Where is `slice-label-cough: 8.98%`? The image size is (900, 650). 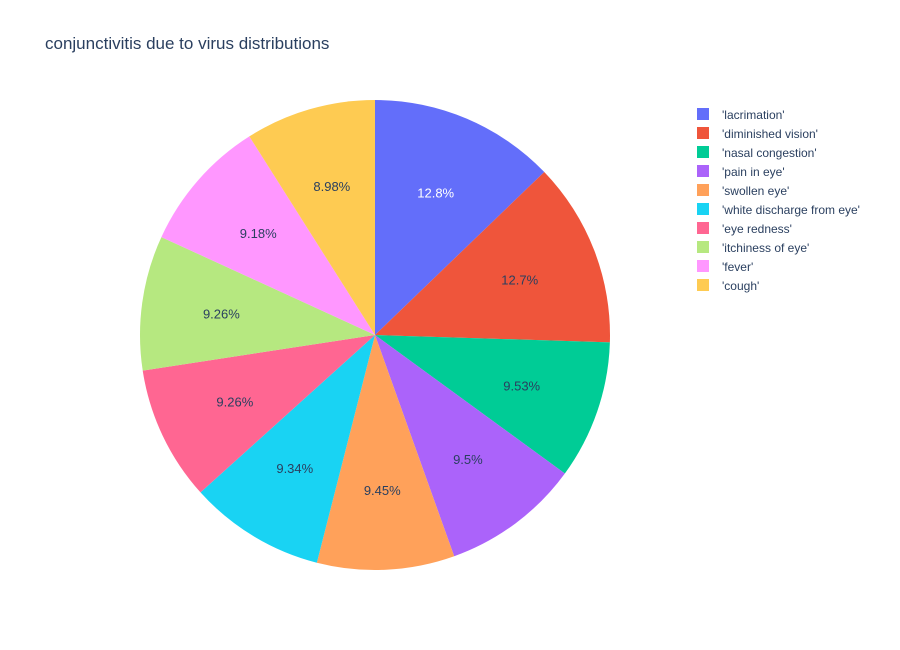 slice-label-cough: 8.98% is located at coordinates (331, 186).